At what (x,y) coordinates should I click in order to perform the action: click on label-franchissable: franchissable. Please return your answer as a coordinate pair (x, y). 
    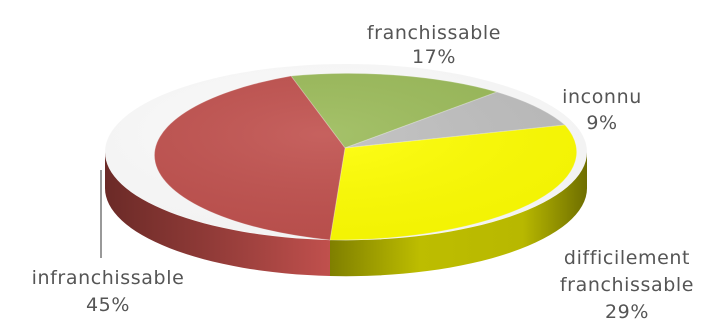
    Looking at the image, I should click on (434, 33).